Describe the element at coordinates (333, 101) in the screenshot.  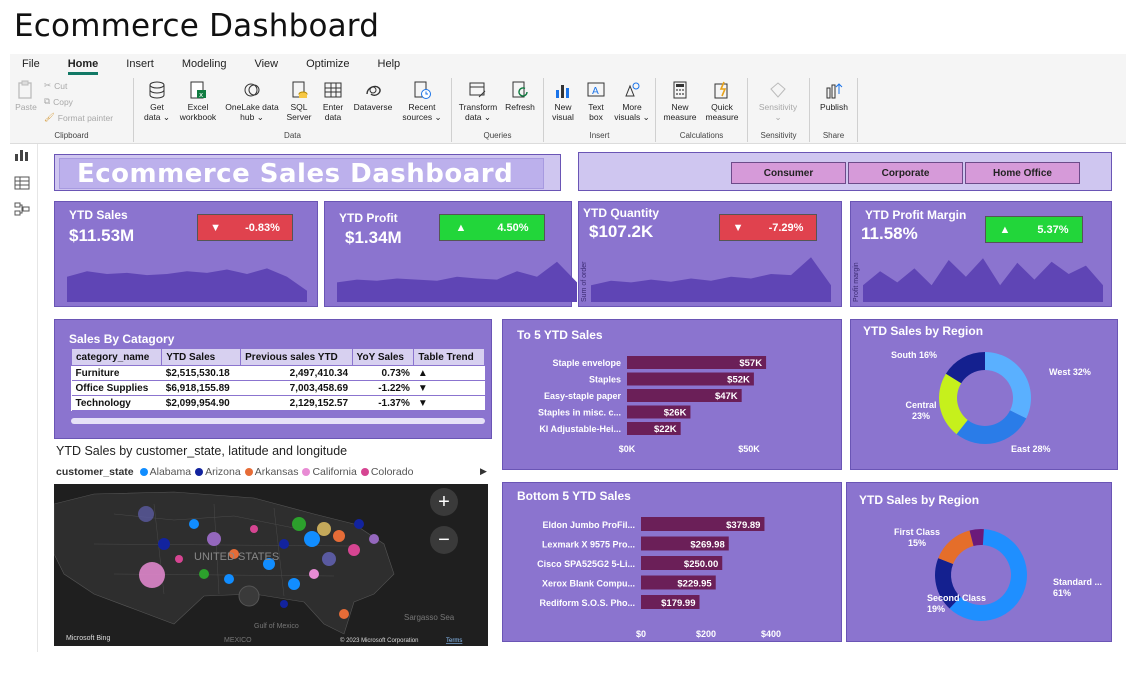
I see `enter-data-button: Enter data` at that location.